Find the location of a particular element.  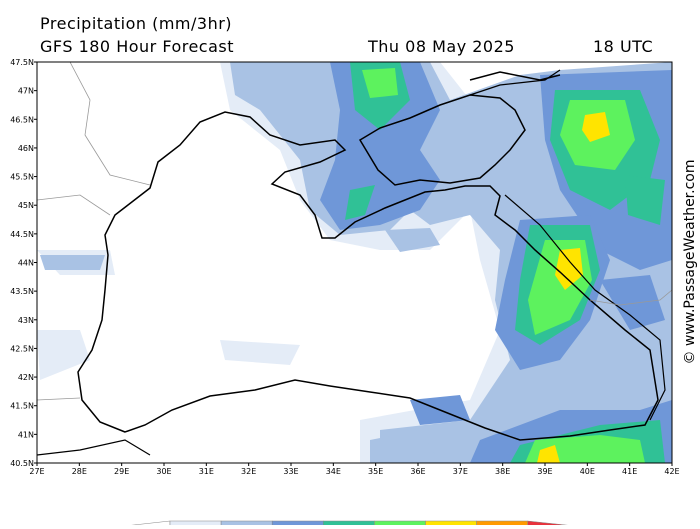

lat-label: 46N is located at coordinates (26, 148).